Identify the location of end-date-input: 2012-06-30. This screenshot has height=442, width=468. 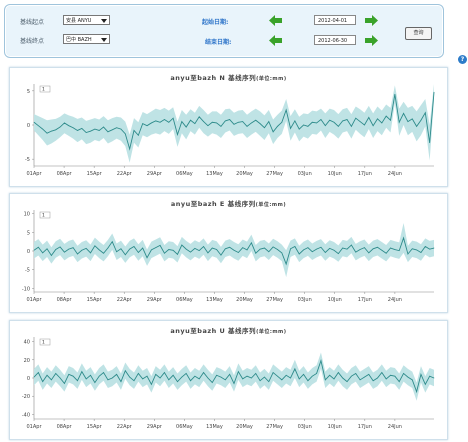
(335, 40).